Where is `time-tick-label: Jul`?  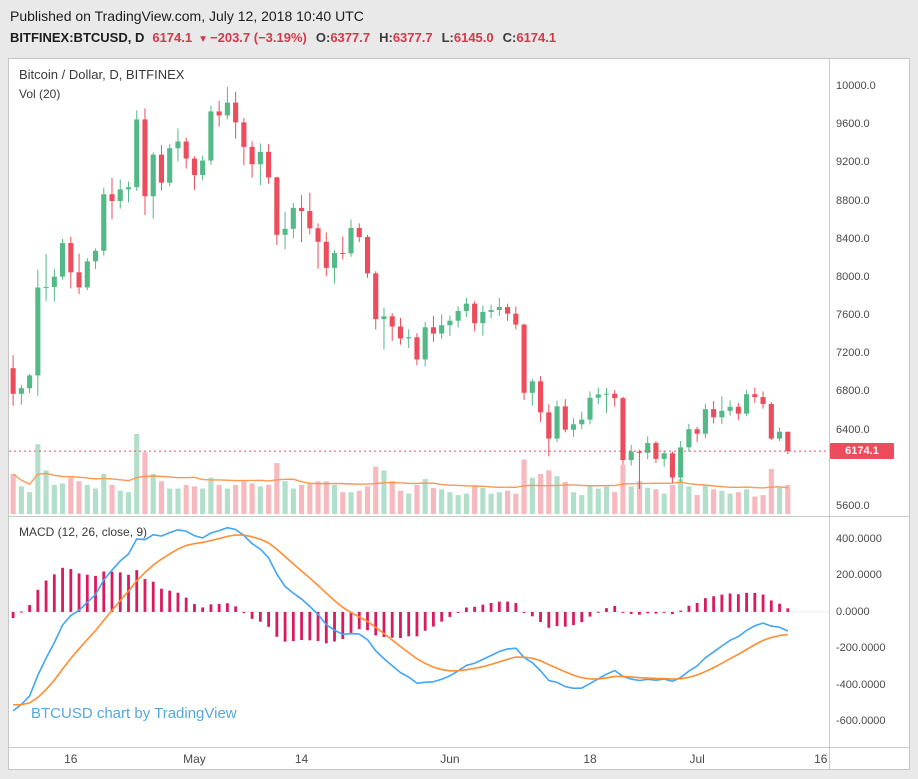 time-tick-label: Jul is located at coordinates (697, 759).